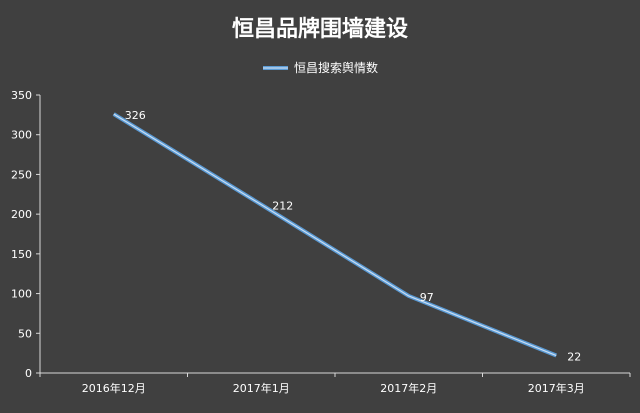  What do you see at coordinates (25, 333) in the screenshot?
I see `y-tick-label: 50` at bounding box center [25, 333].